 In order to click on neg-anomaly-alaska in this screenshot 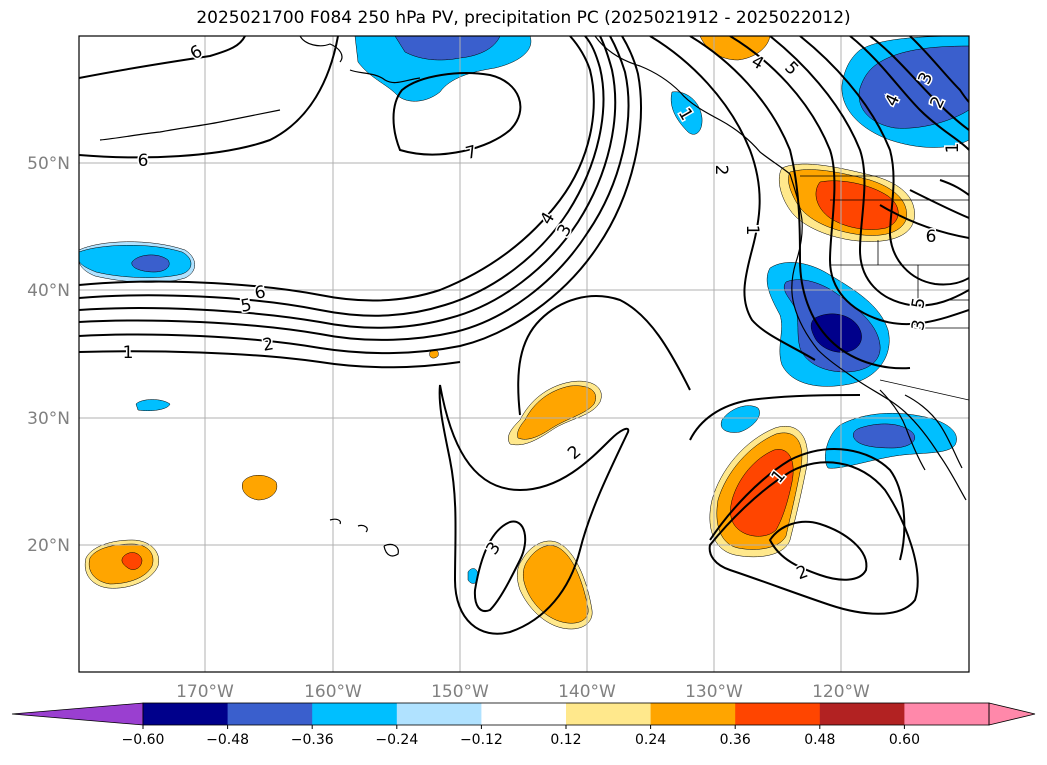, I will do `click(443, 69)`.